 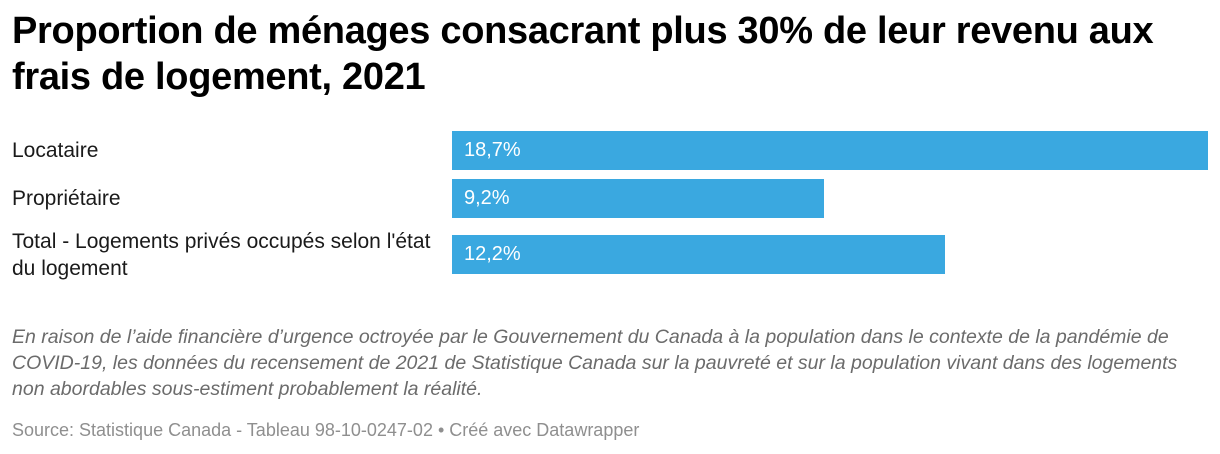 I want to click on bar-value-label-proprietaire: 9,2%, so click(x=487, y=198).